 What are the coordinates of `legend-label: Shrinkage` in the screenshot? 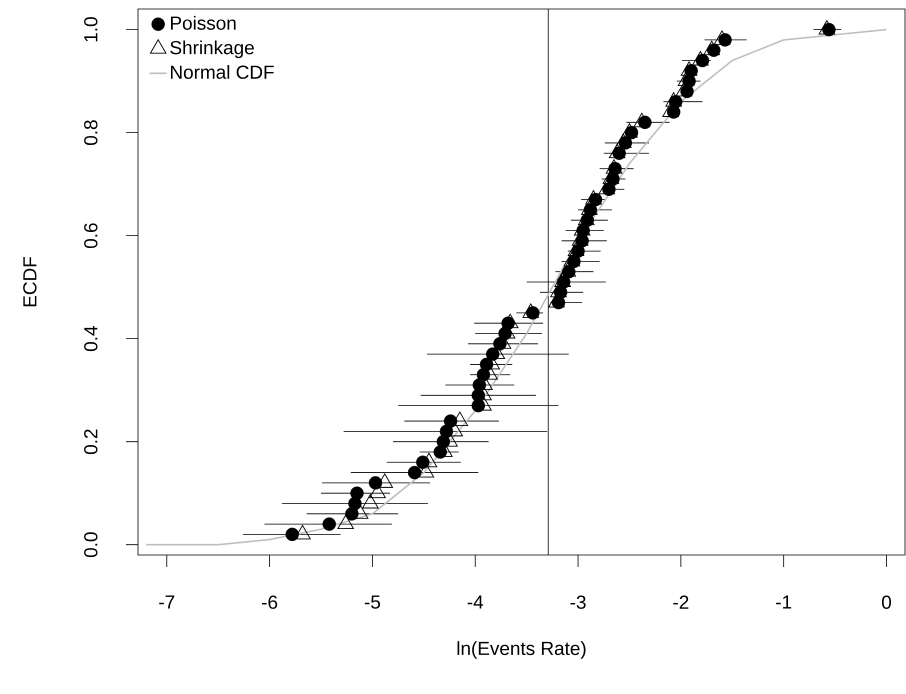 It's located at (212, 49).